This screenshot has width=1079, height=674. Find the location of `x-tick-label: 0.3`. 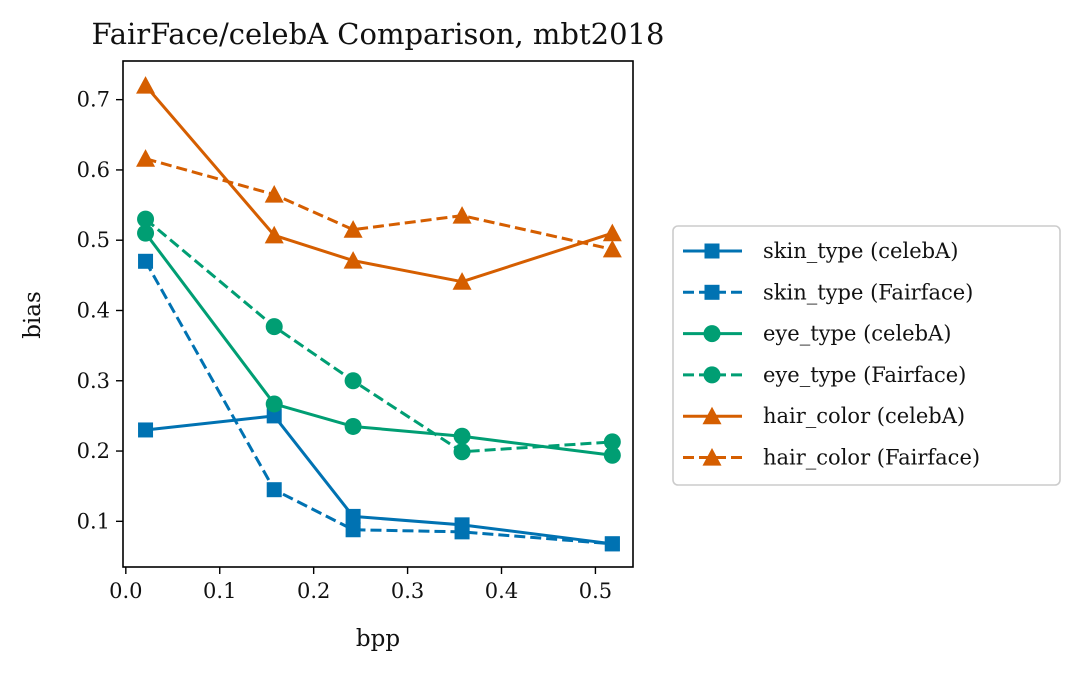

x-tick-label: 0.3 is located at coordinates (407, 591).